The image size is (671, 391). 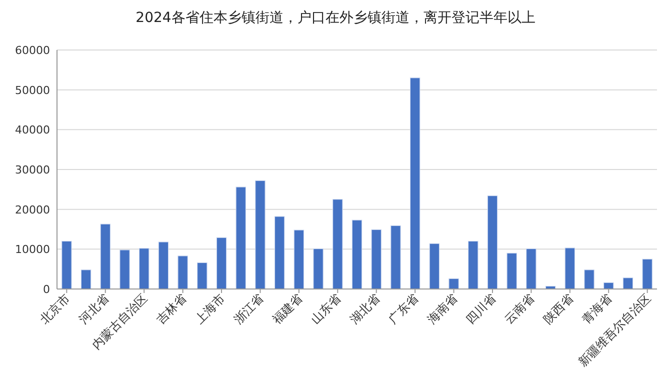 What do you see at coordinates (248, 309) in the screenshot?
I see `x-tick-label: 浙江省` at bounding box center [248, 309].